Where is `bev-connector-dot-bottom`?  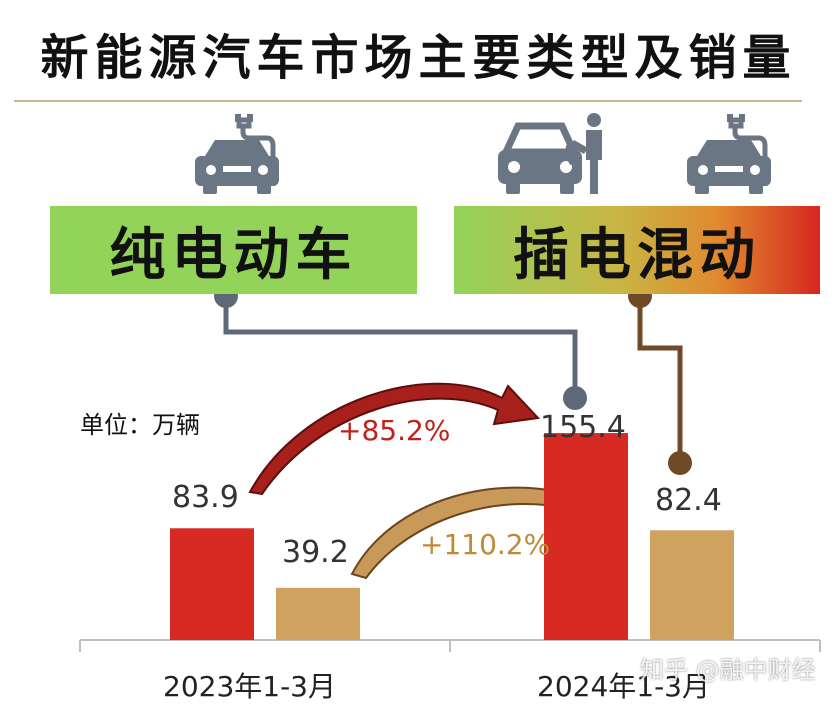 bev-connector-dot-bottom is located at coordinates (575, 398).